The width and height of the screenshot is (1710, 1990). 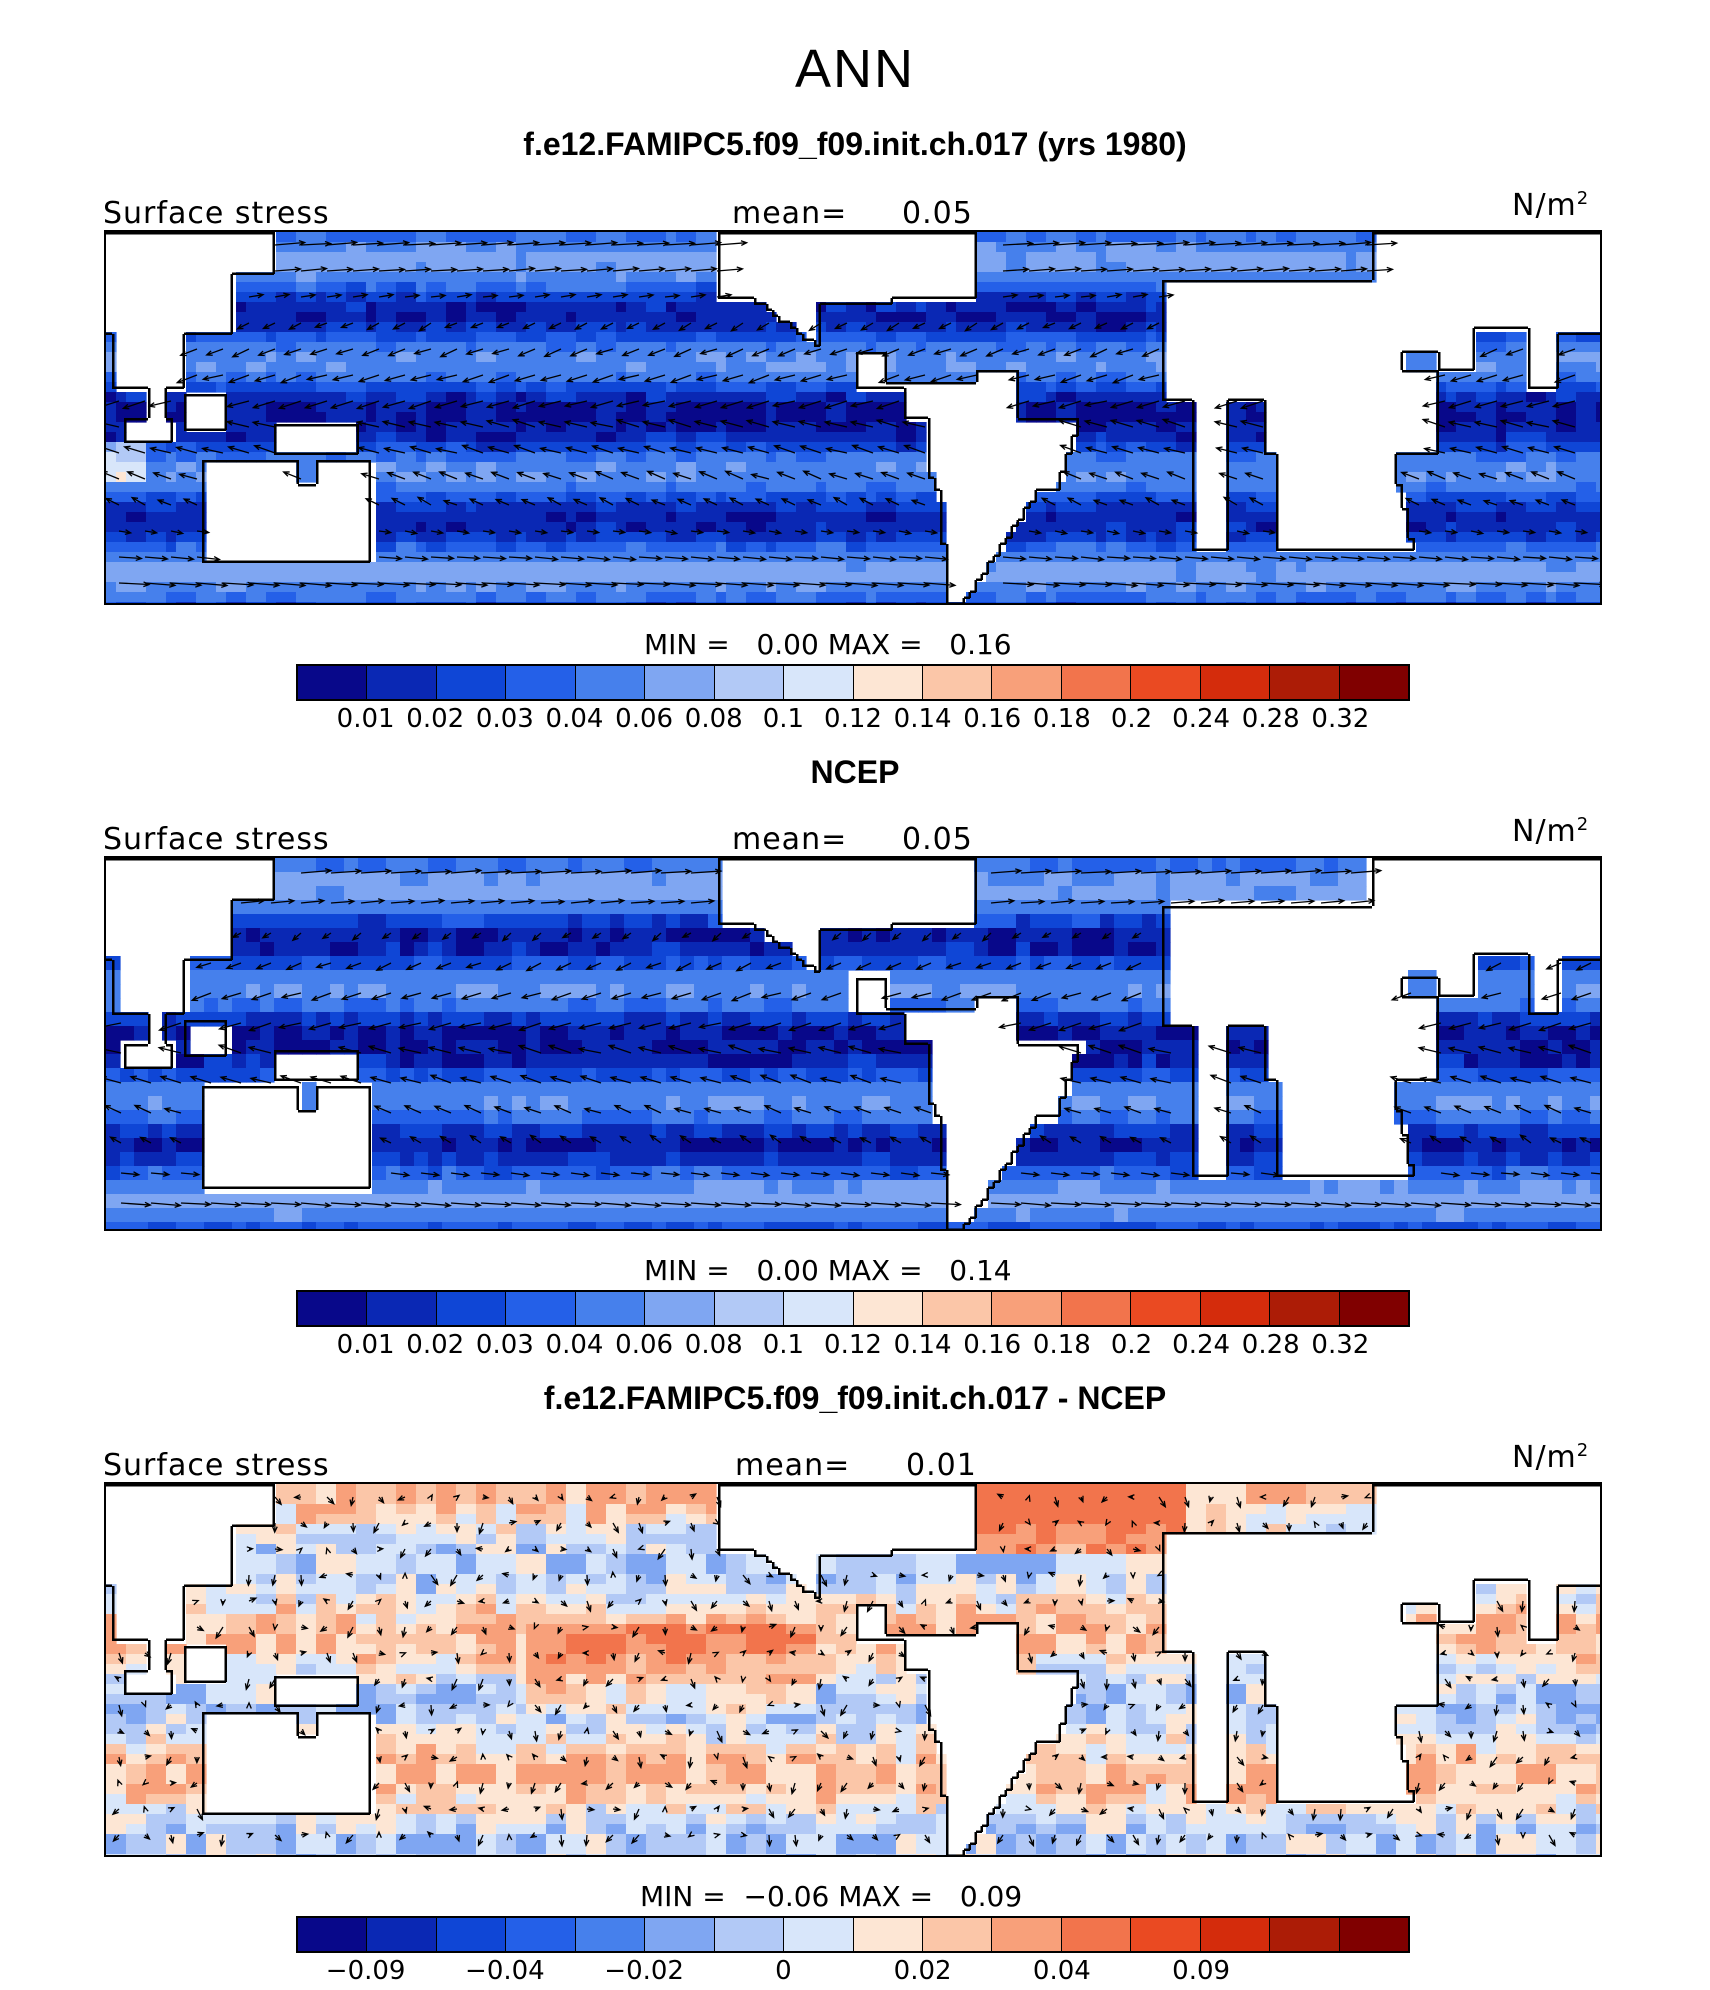 What do you see at coordinates (505, 719) in the screenshot?
I see `colorbar-tick-label: 0.03` at bounding box center [505, 719].